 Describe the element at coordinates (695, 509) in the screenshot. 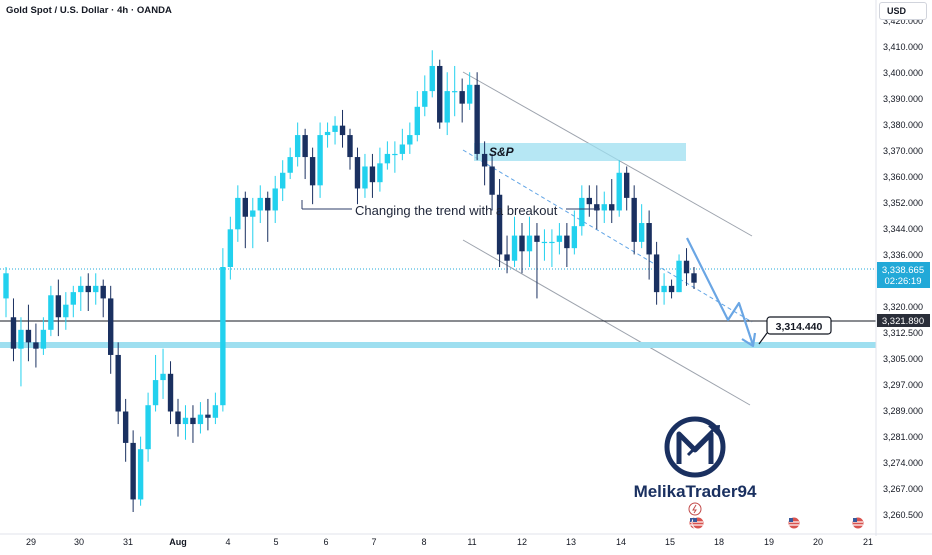

I see `lightning-icon` at that location.